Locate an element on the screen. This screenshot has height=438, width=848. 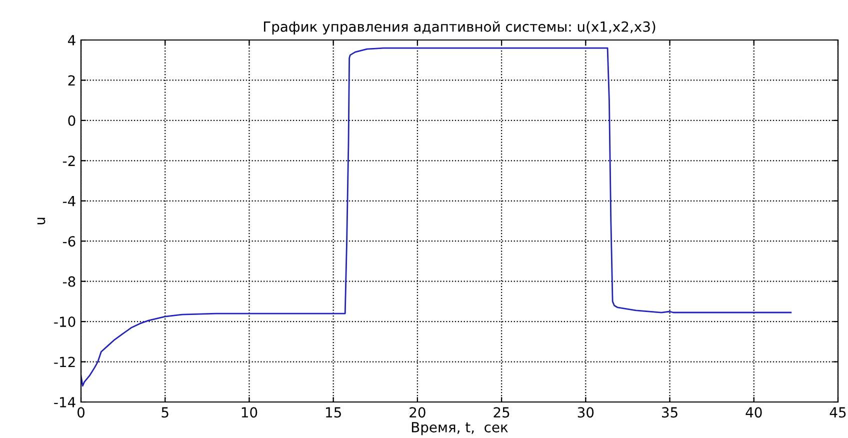
x-tick-label: 30 is located at coordinates (586, 412).